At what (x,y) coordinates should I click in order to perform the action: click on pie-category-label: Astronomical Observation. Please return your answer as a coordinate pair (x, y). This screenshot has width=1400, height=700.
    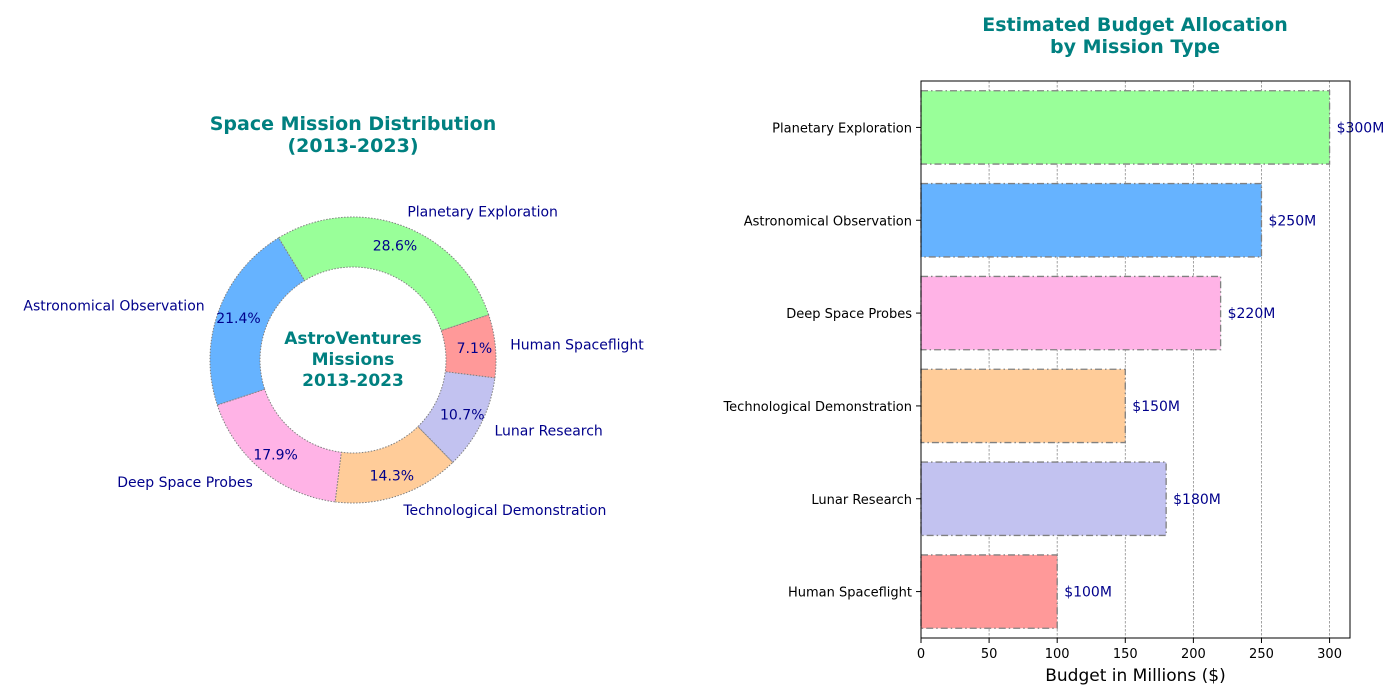
    Looking at the image, I should click on (113, 307).